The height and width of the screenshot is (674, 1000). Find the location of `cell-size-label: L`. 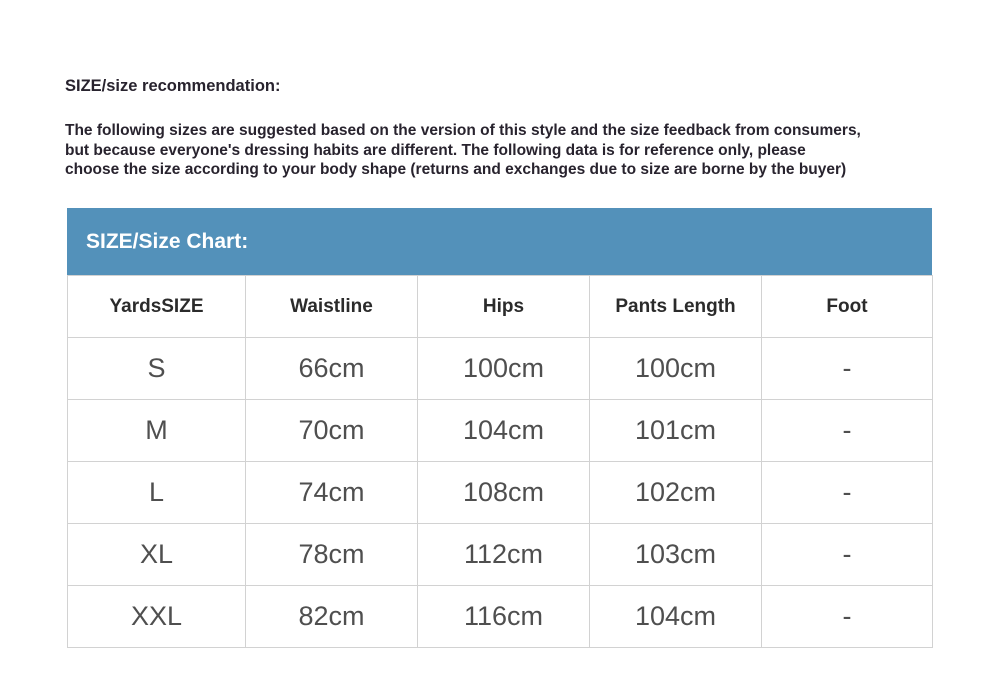

cell-size-label: L is located at coordinates (156, 492).